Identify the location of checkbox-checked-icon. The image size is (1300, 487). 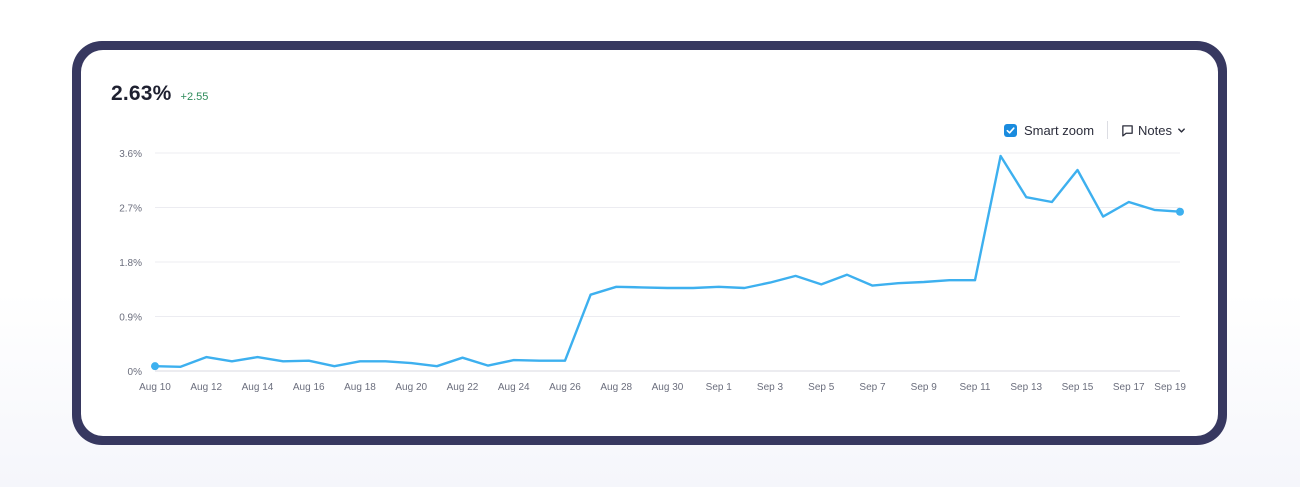
(1010, 130).